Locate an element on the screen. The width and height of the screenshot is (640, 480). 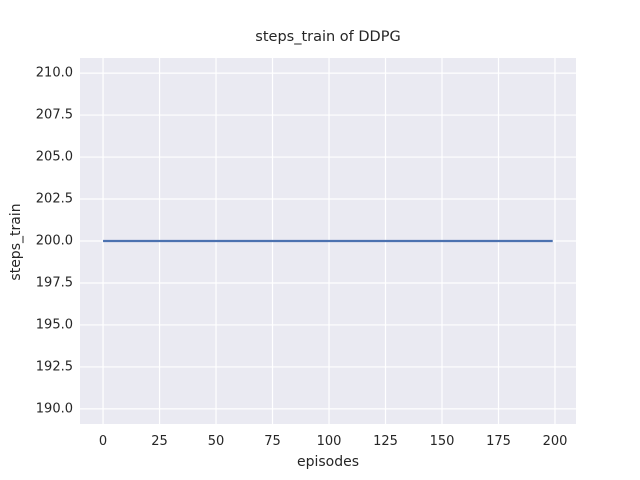
y-tick-label: 197.5 is located at coordinates (54, 283).